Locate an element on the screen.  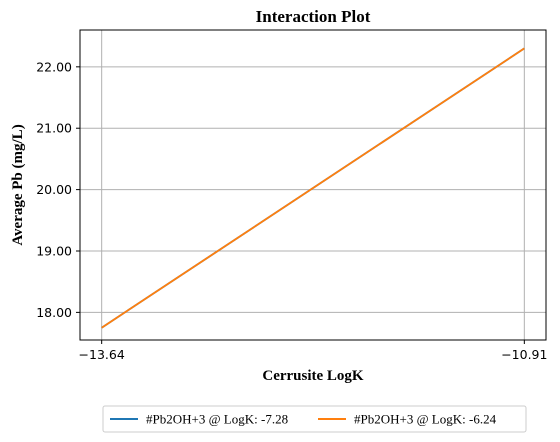
legend-box is located at coordinates (314, 419).